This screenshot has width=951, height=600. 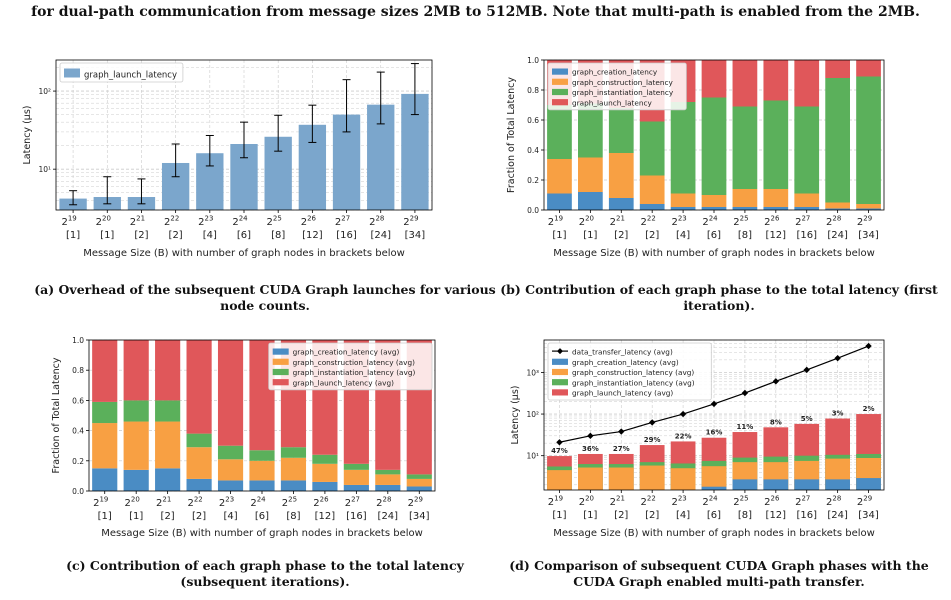 I want to click on x-node-label: [8], so click(x=293, y=516).